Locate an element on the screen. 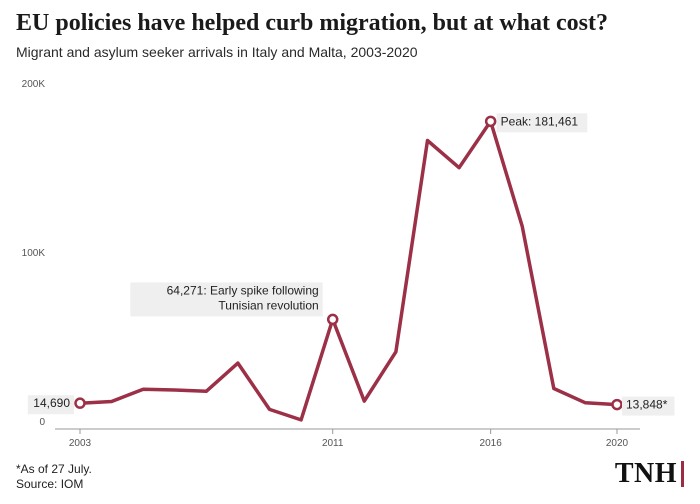 This screenshot has width=700, height=504. annotation-label: 13,848* is located at coordinates (647, 405).